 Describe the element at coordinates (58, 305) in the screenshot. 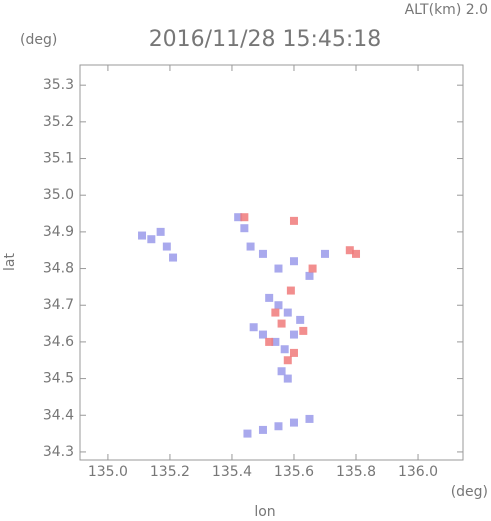

I see `y-tick-label: 34.7` at that location.